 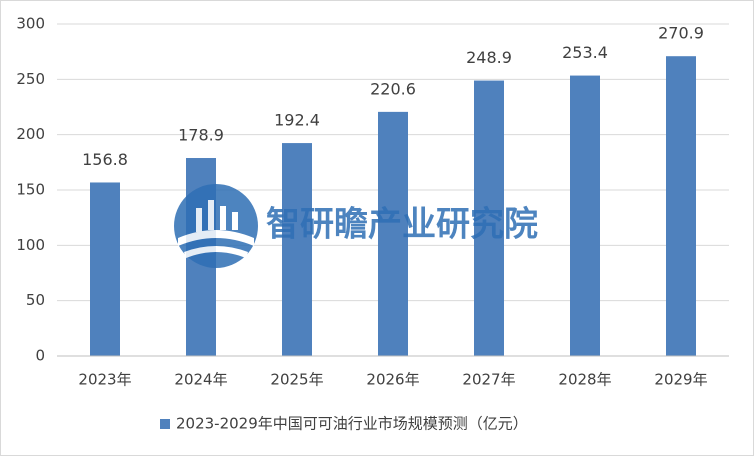 I want to click on data-label: 178.9, so click(x=201, y=135).